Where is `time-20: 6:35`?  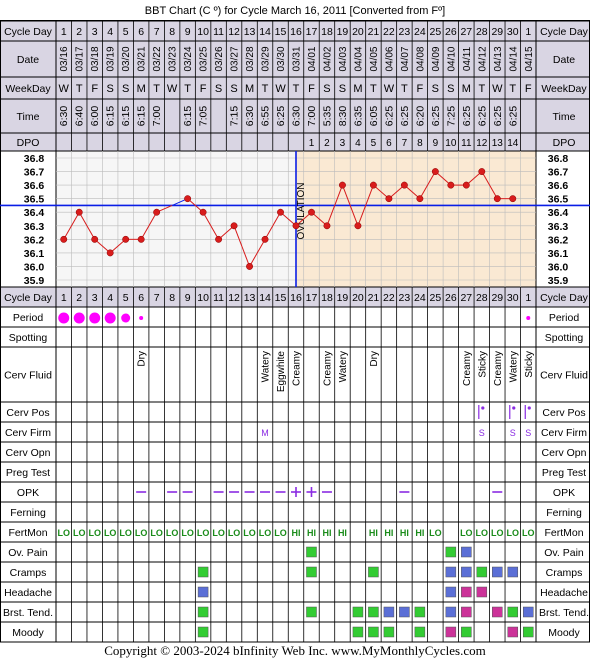 time-20: 6:35 is located at coordinates (358, 116).